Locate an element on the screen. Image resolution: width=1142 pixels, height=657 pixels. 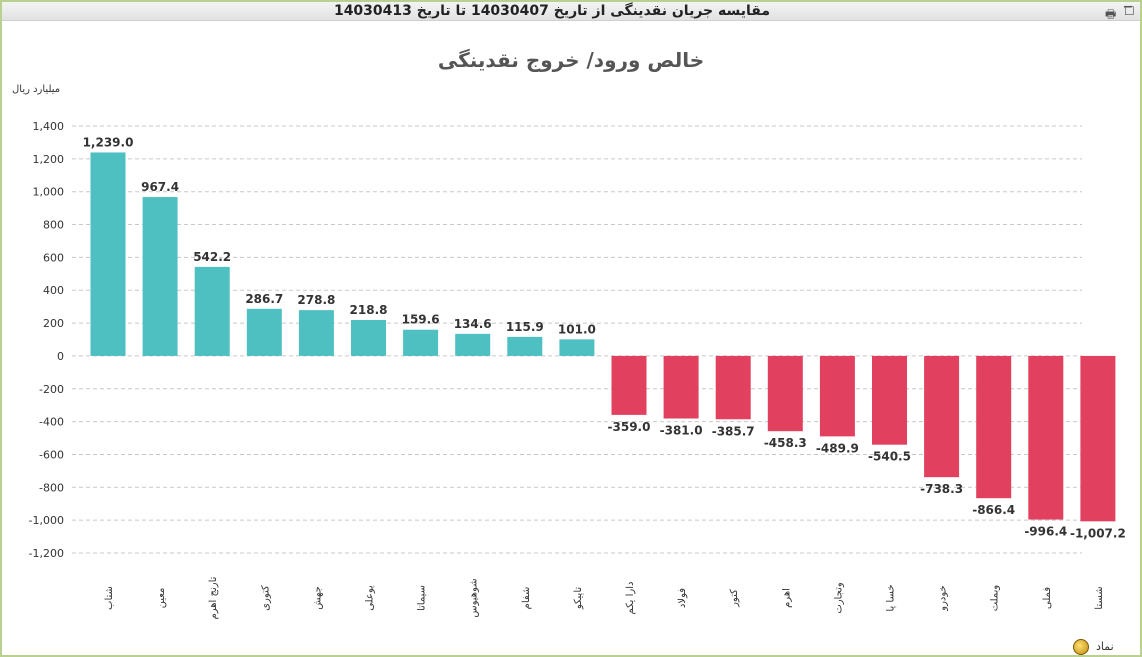
y-axis-label: میلیارد ریال is located at coordinates (36, 89).